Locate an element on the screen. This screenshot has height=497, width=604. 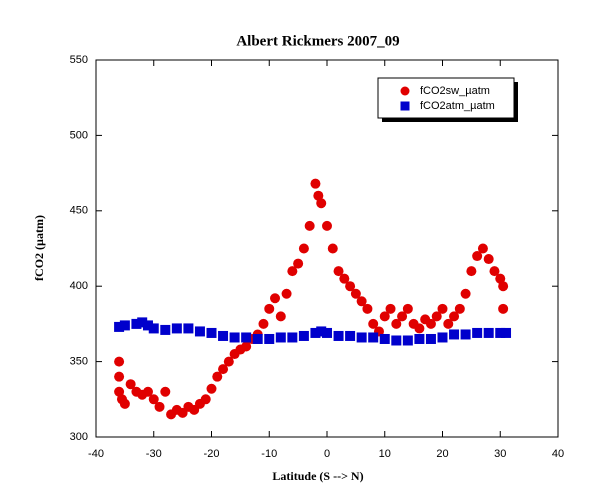
x-tick-label: -40 is located at coordinates (96, 454).